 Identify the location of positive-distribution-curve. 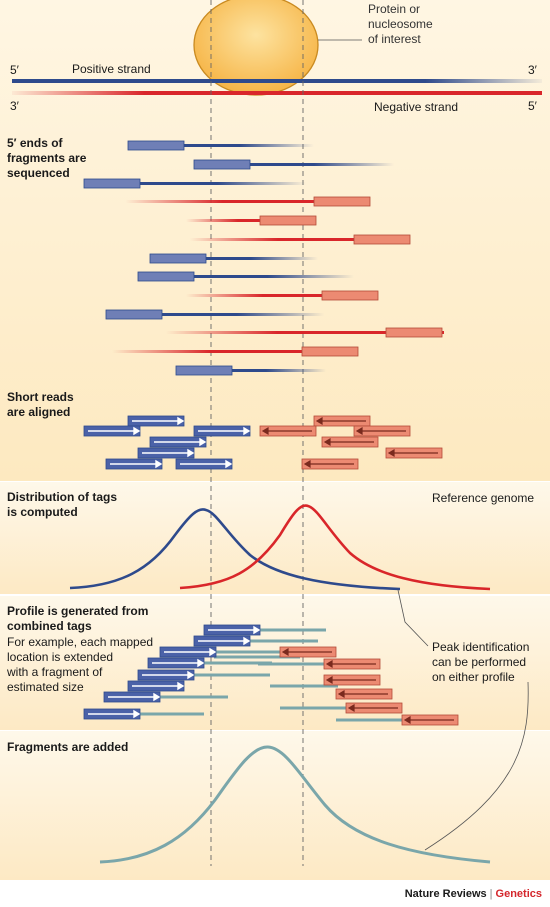
(235, 549).